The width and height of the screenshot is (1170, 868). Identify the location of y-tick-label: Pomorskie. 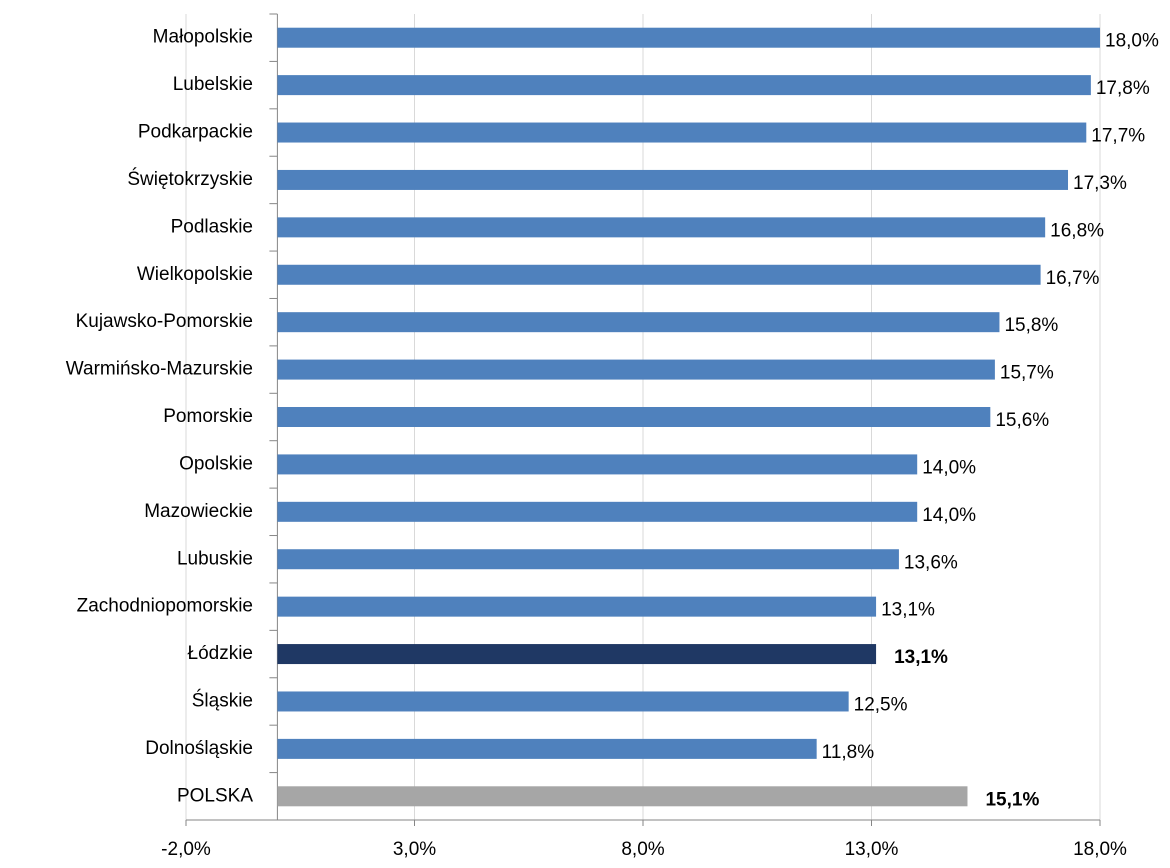
(208, 416).